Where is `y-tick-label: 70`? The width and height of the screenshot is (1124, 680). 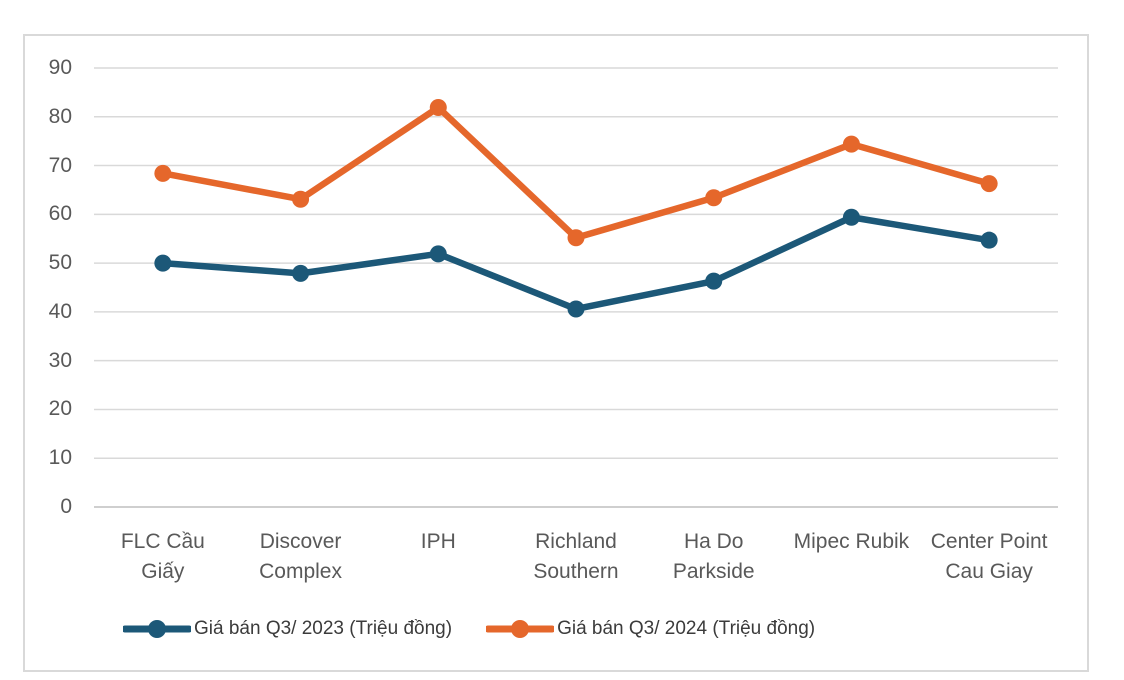
y-tick-label: 70 is located at coordinates (60, 165).